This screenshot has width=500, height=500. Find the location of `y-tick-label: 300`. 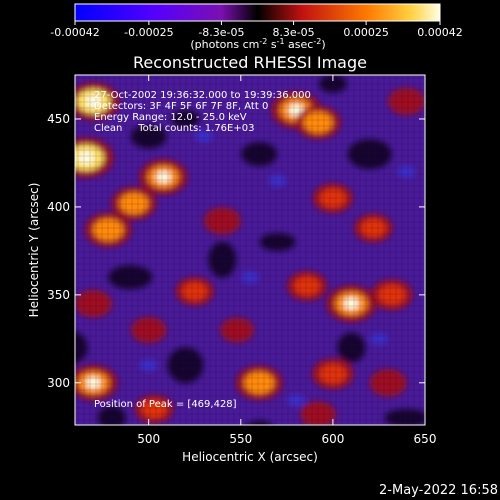

y-tick-label: 300 is located at coordinates (58, 383).